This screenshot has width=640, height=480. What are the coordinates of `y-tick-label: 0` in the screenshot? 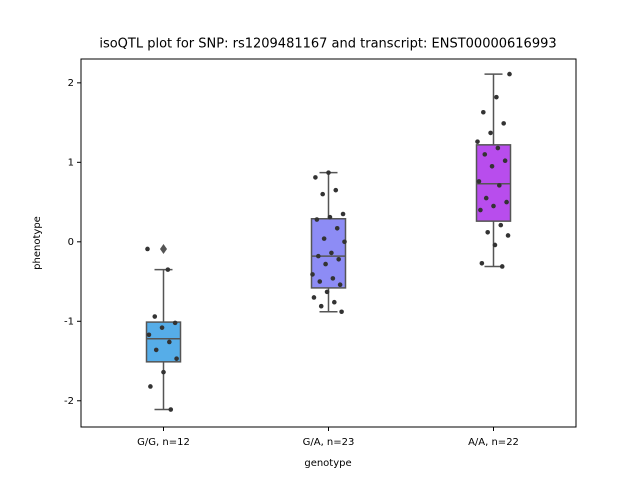 It's located at (71, 242).